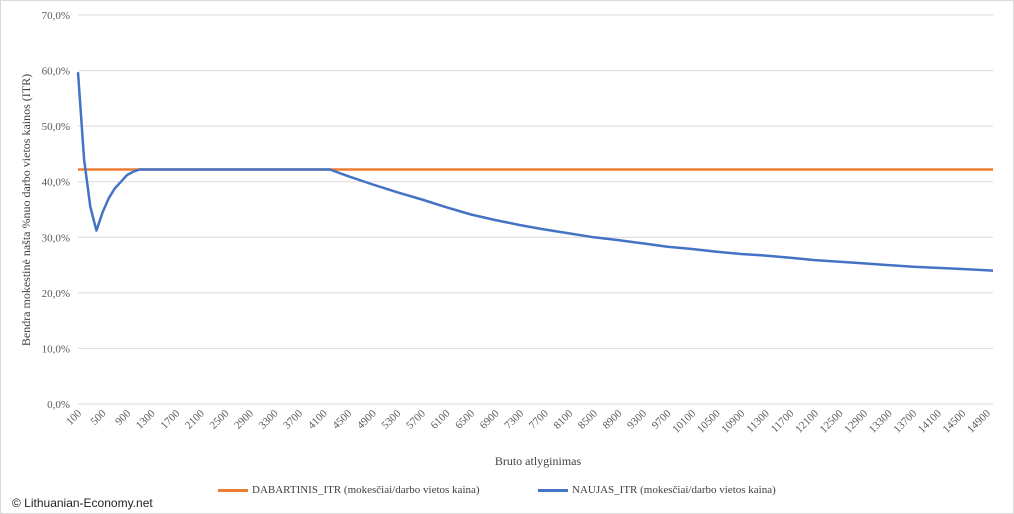 This screenshot has height=514, width=1014. Describe the element at coordinates (99, 417) in the screenshot. I see `x-tick-label: 500` at that location.